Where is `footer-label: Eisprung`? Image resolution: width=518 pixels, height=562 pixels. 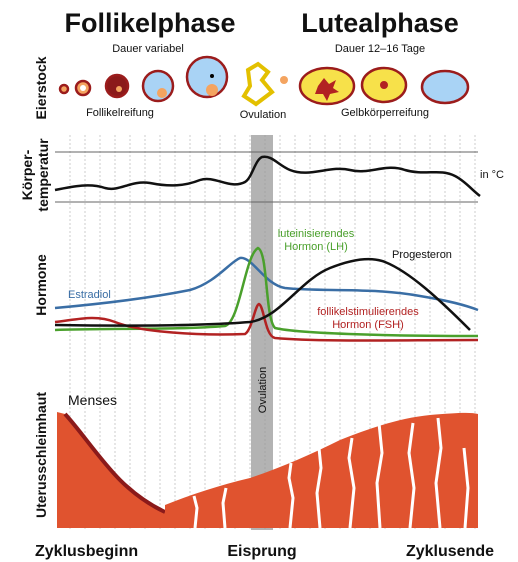 footer-label: Eisprung is located at coordinates (261, 551).